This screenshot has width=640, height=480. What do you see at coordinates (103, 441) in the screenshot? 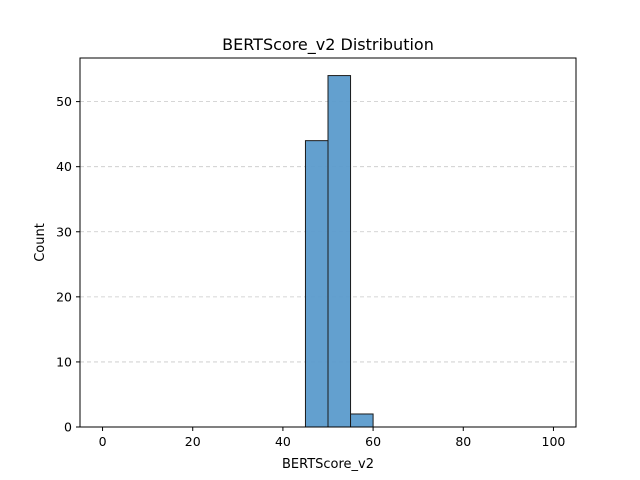
I see `x-tick-label: 0` at bounding box center [103, 441].